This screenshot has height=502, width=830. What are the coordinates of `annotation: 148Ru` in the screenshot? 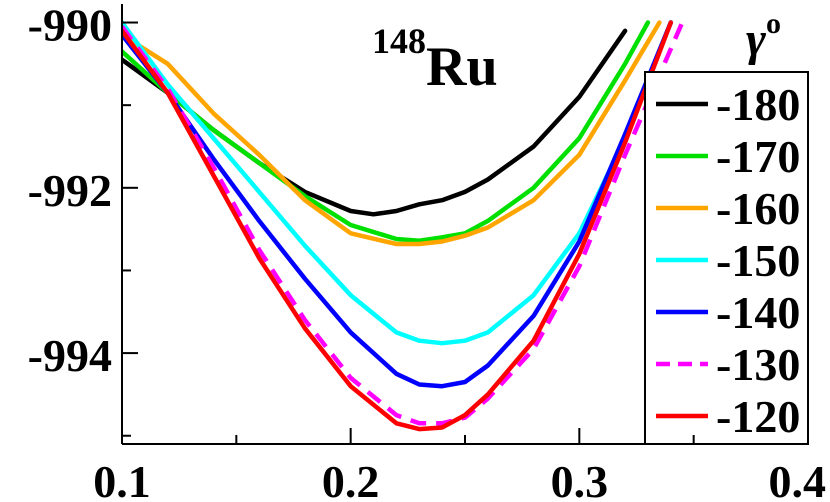 It's located at (435, 59).